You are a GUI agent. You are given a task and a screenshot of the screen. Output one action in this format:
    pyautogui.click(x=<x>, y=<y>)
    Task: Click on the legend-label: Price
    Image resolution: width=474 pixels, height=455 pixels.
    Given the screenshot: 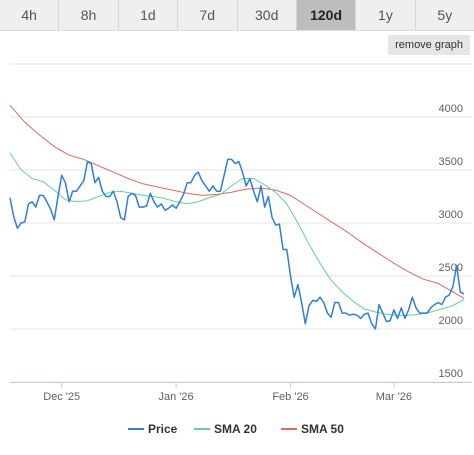 What is the action you would take?
    pyautogui.click(x=163, y=429)
    